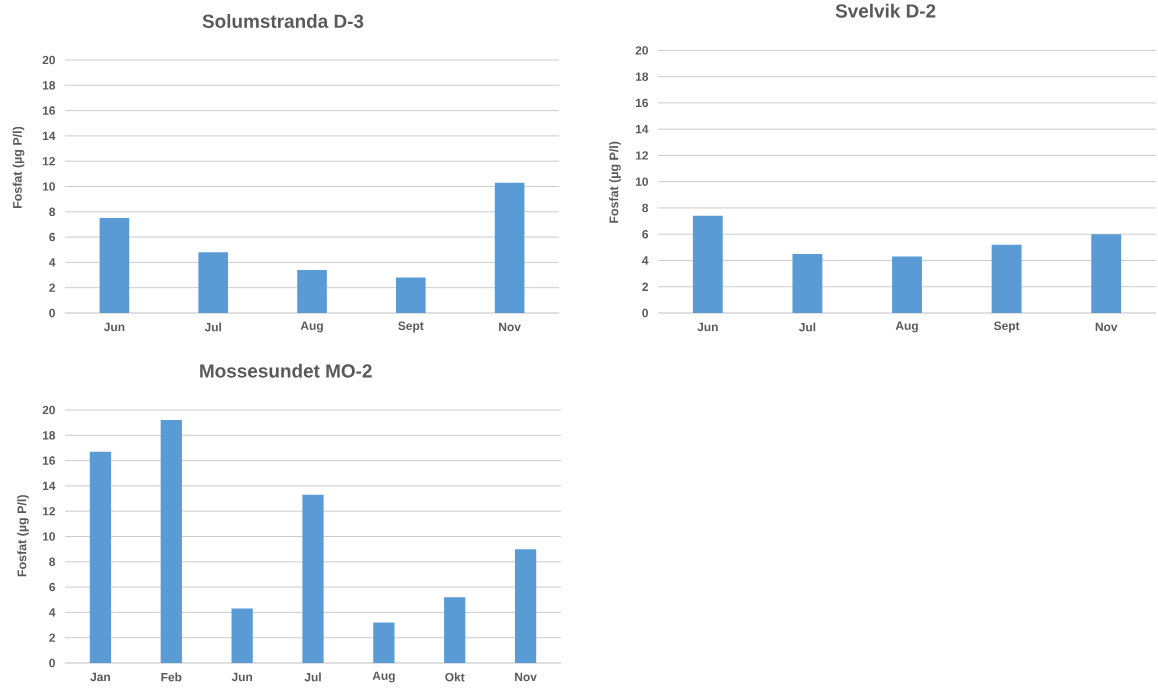 The width and height of the screenshot is (1158, 690). What do you see at coordinates (171, 677) in the screenshot?
I see `x-tick-label: Feb` at bounding box center [171, 677].